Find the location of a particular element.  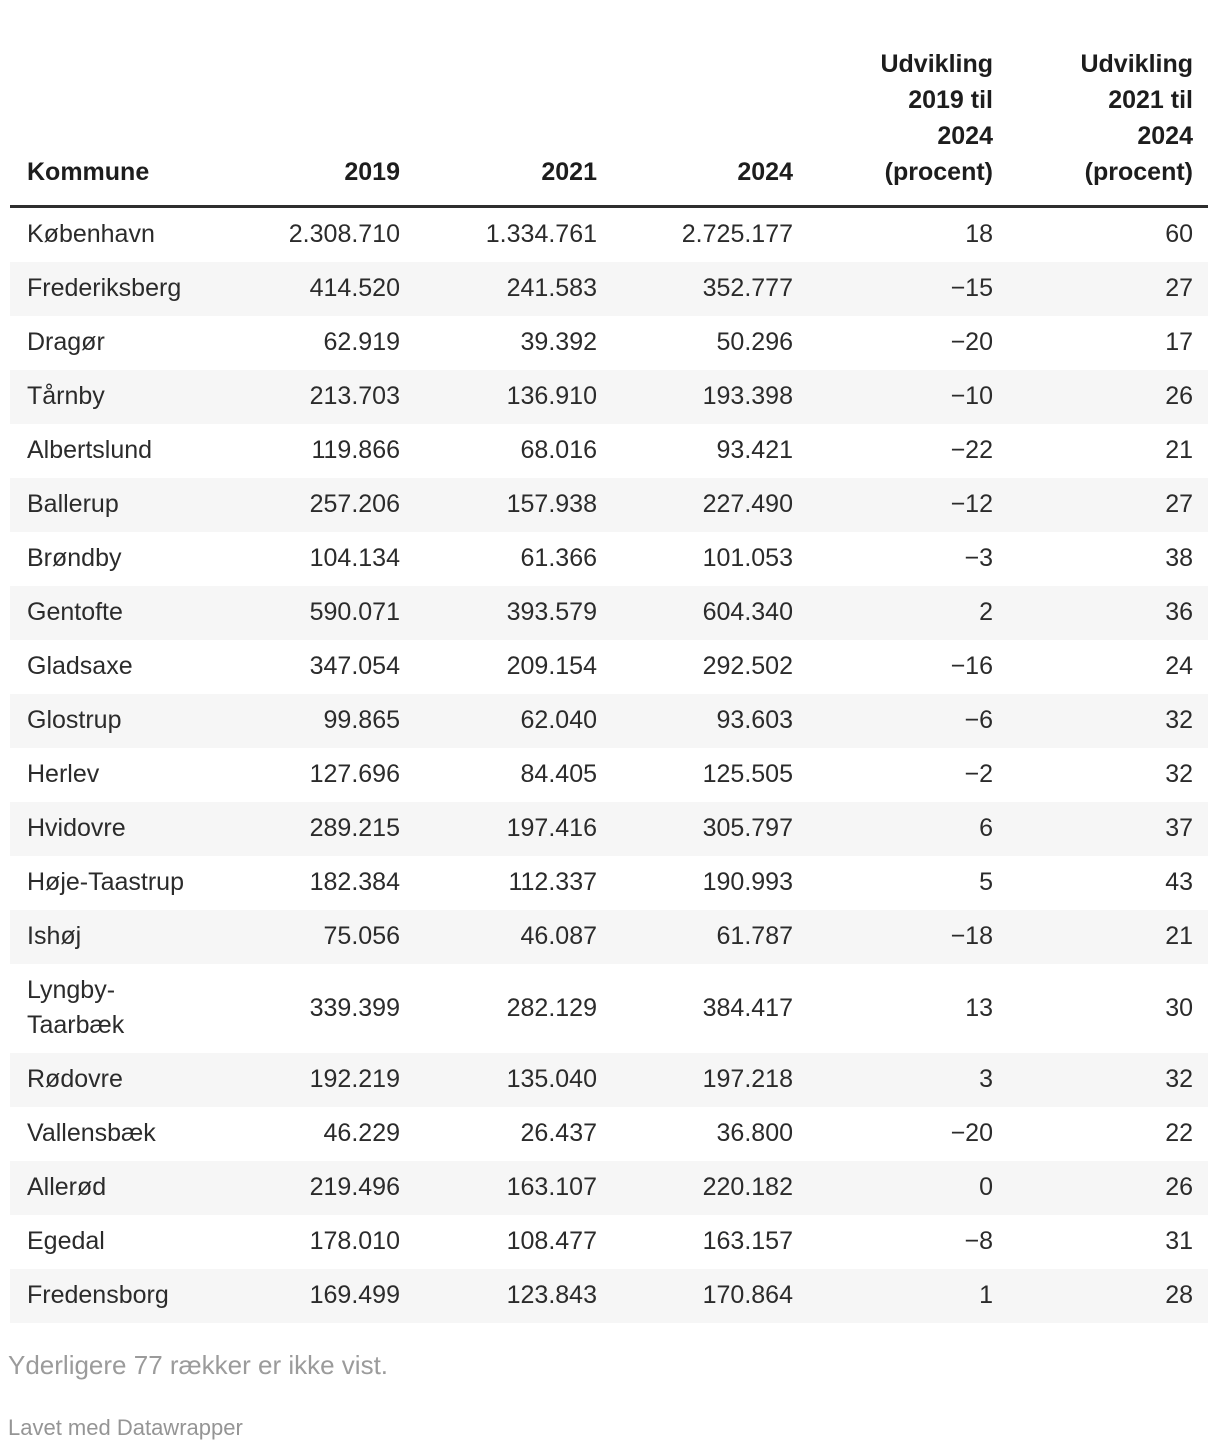

value-cell: 5 is located at coordinates (986, 882).